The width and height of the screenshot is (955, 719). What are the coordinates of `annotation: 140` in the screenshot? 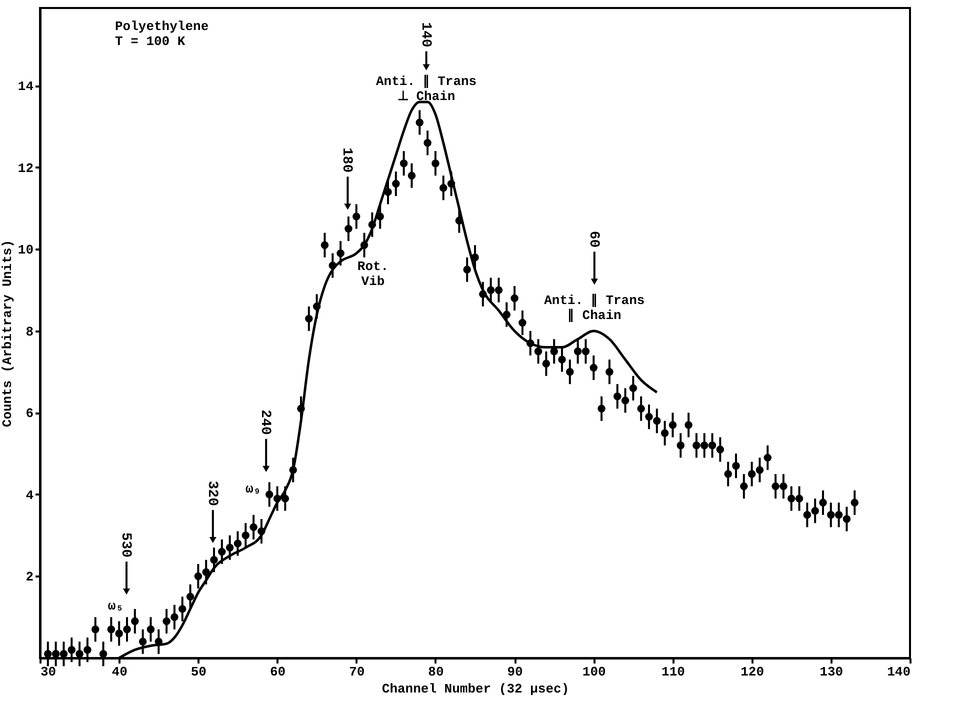 It's located at (425, 35).